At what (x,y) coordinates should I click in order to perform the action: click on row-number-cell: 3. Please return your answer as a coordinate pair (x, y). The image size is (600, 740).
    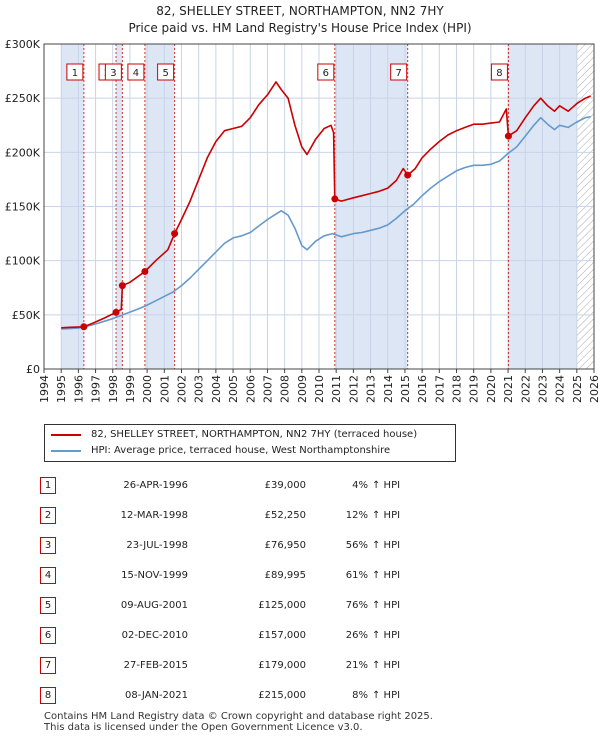
    Looking at the image, I should click on (60, 545).